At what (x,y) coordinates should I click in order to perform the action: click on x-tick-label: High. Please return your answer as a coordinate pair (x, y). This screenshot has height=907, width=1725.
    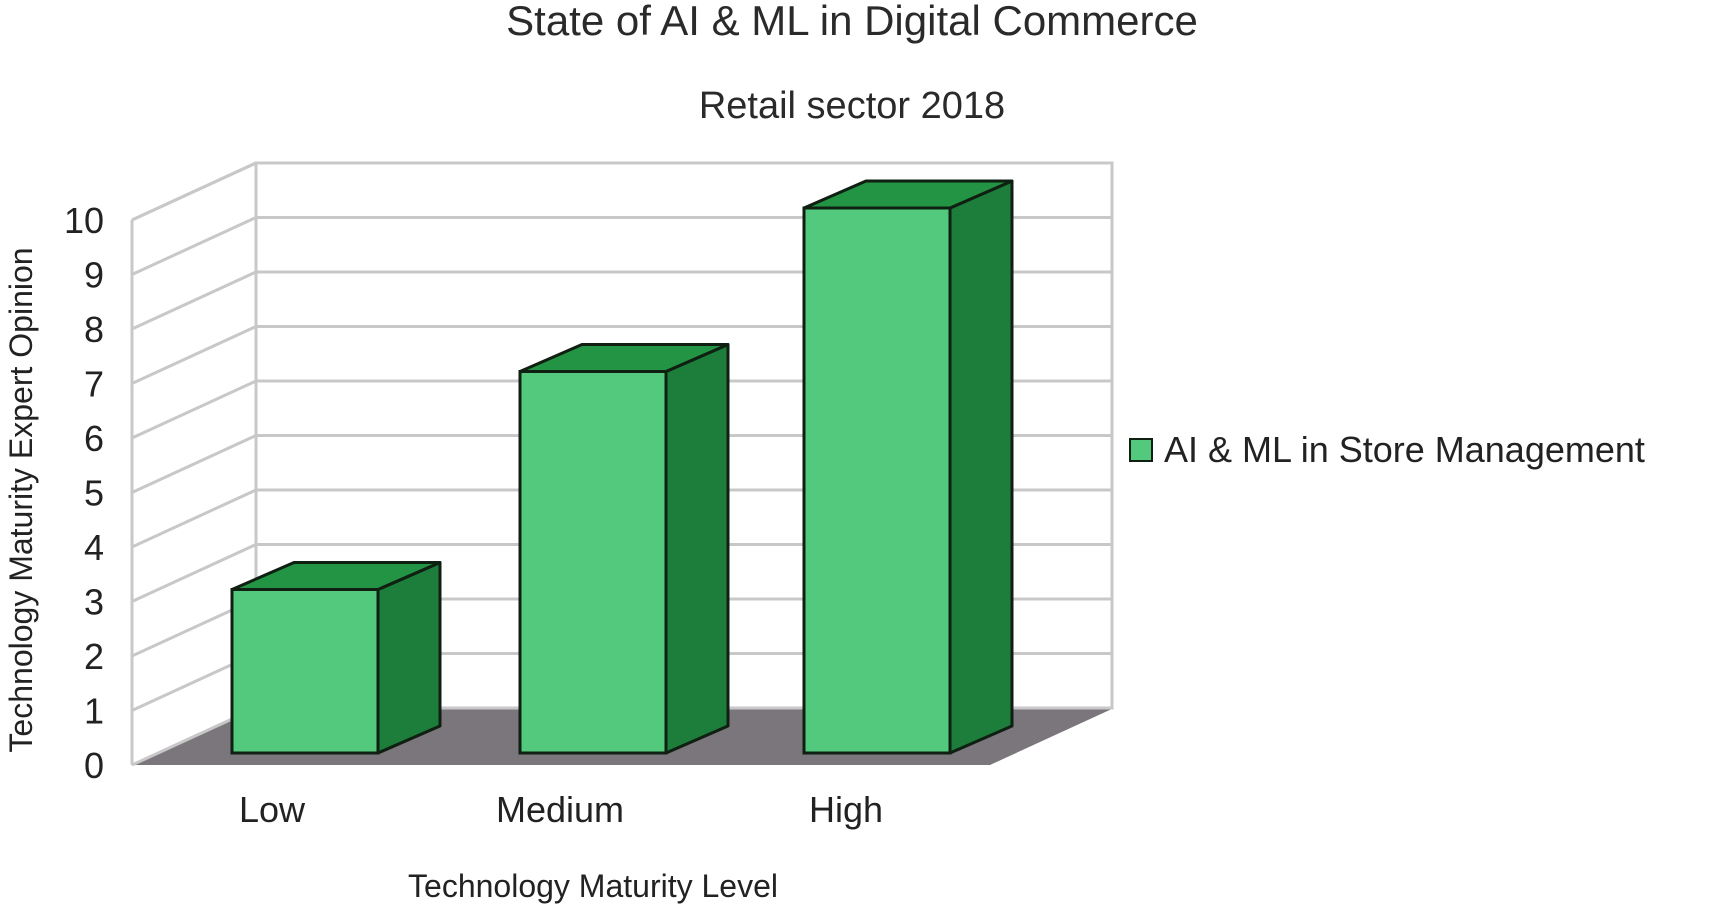
    Looking at the image, I should click on (846, 809).